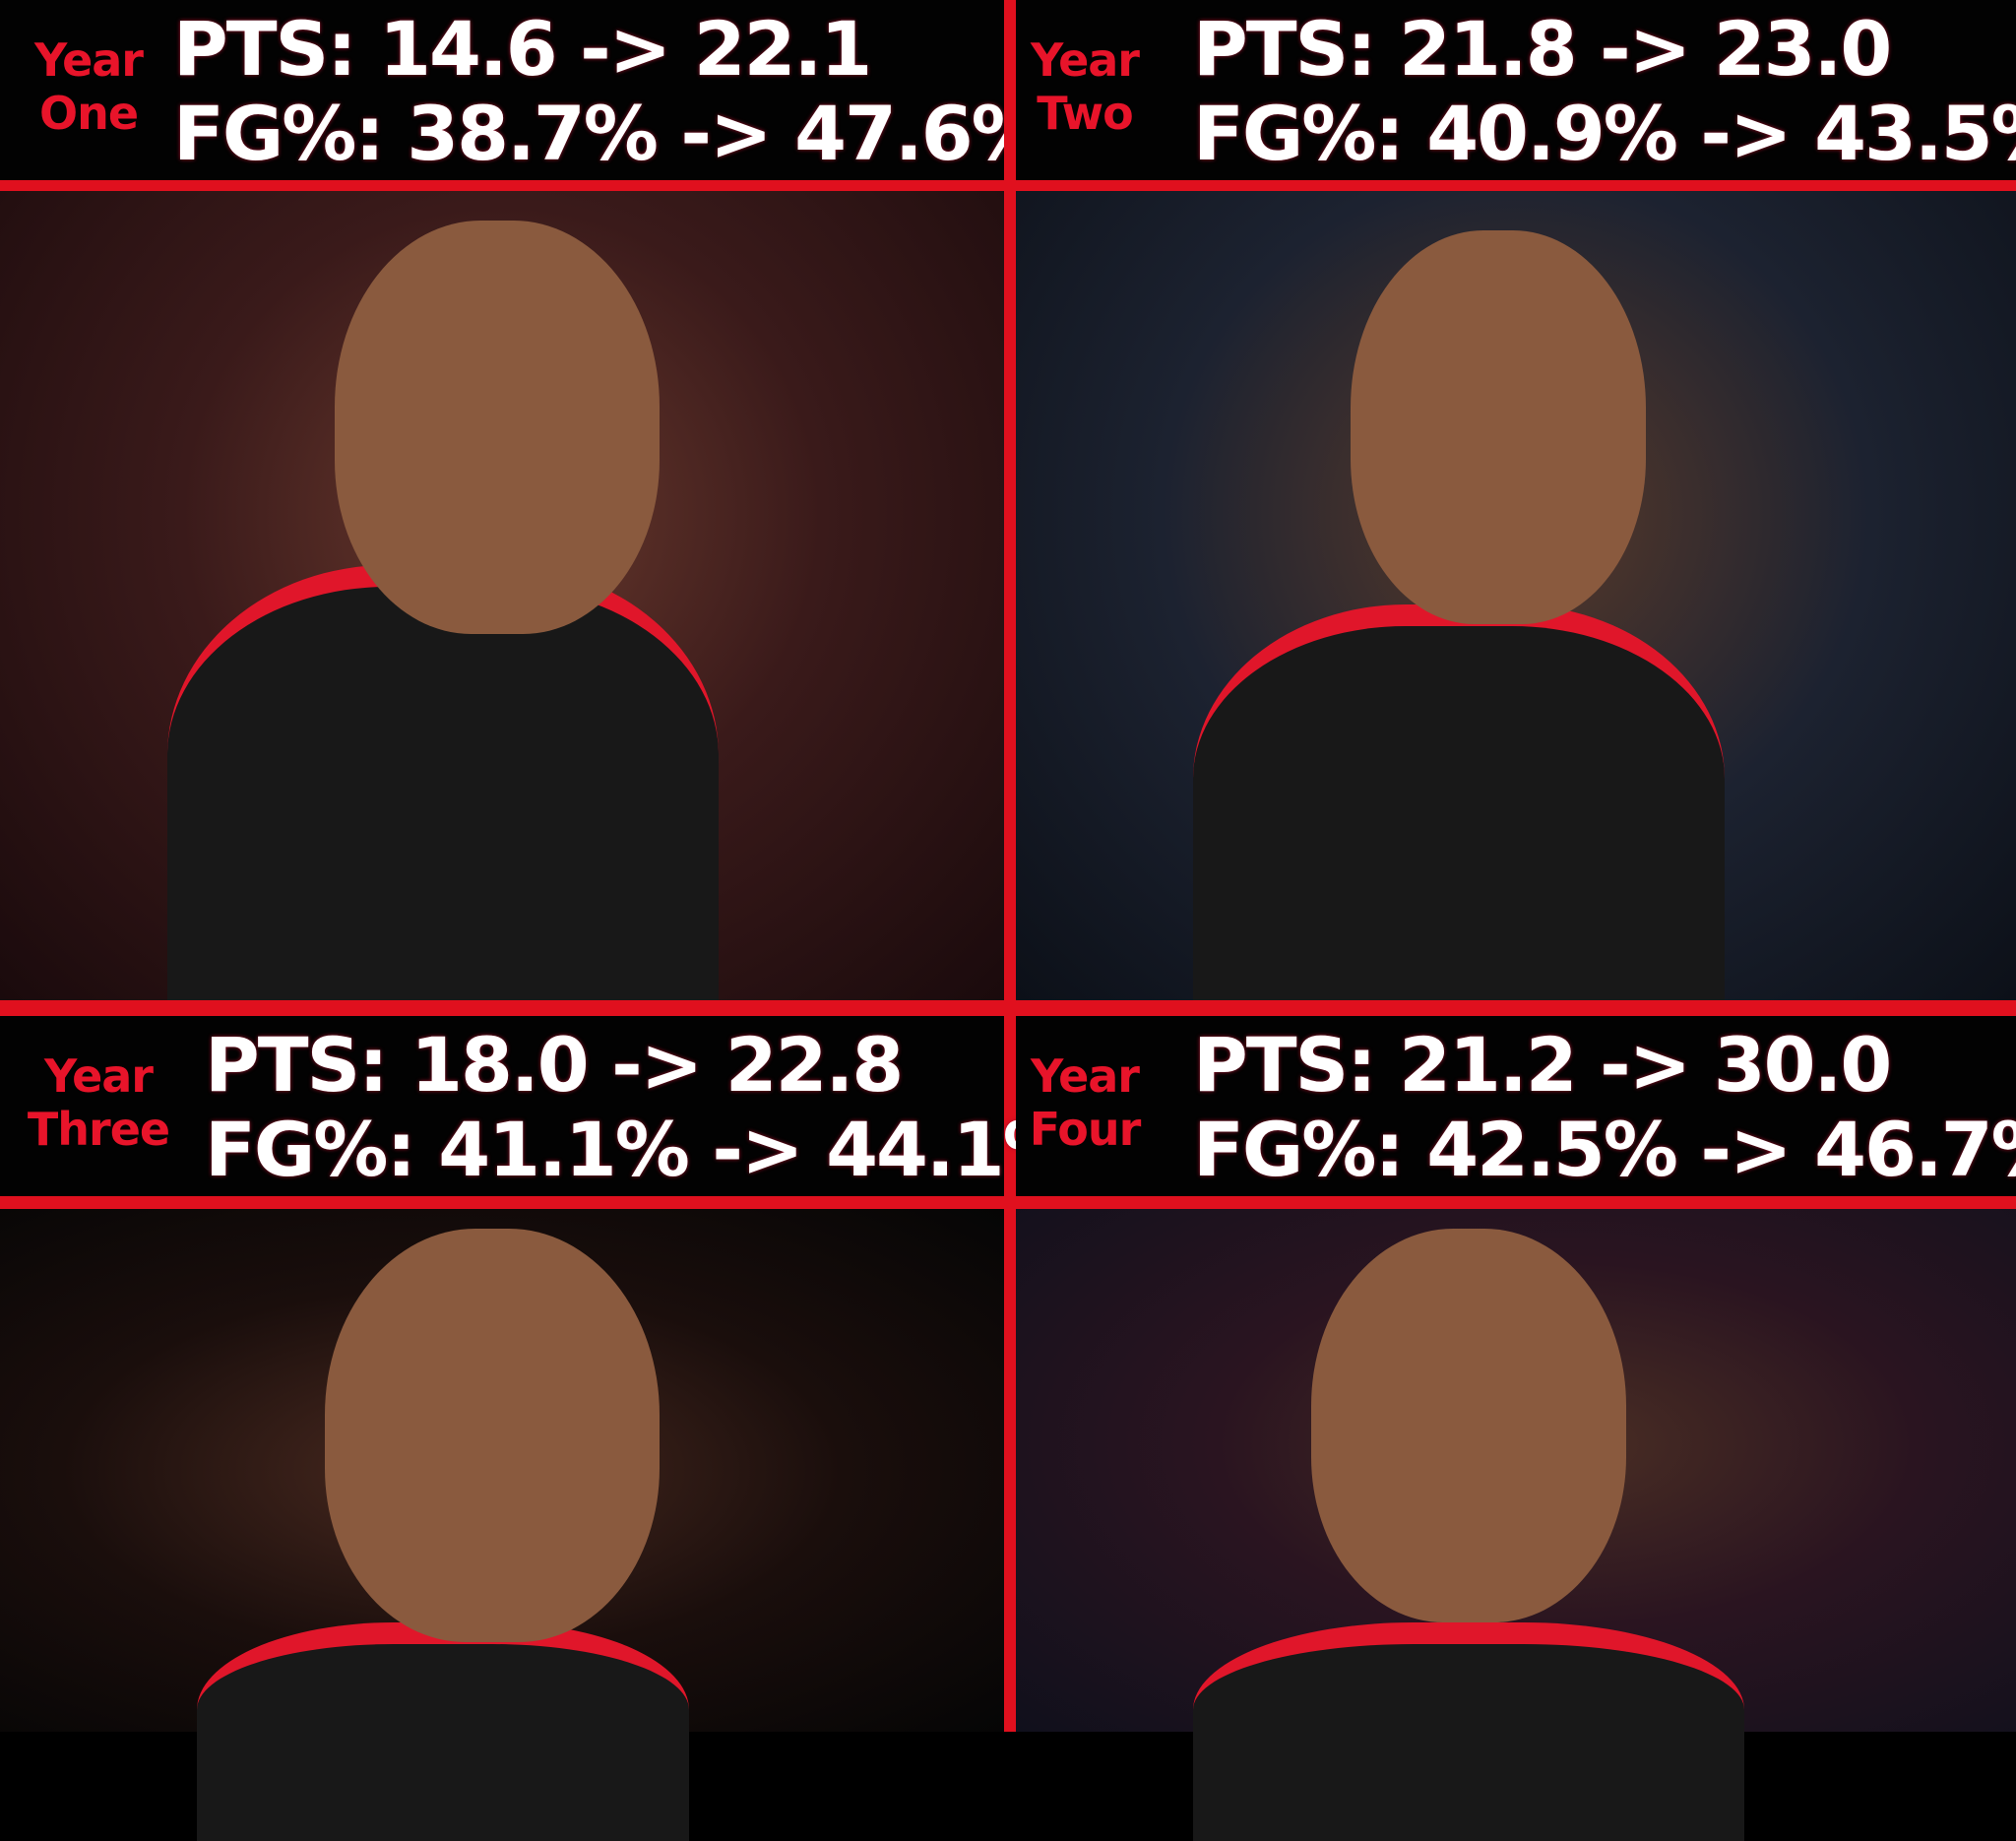 The width and height of the screenshot is (2016, 1841). What do you see at coordinates (522, 49) in the screenshot?
I see `pts-stat: PTS: 14.6 -> 22.1` at bounding box center [522, 49].